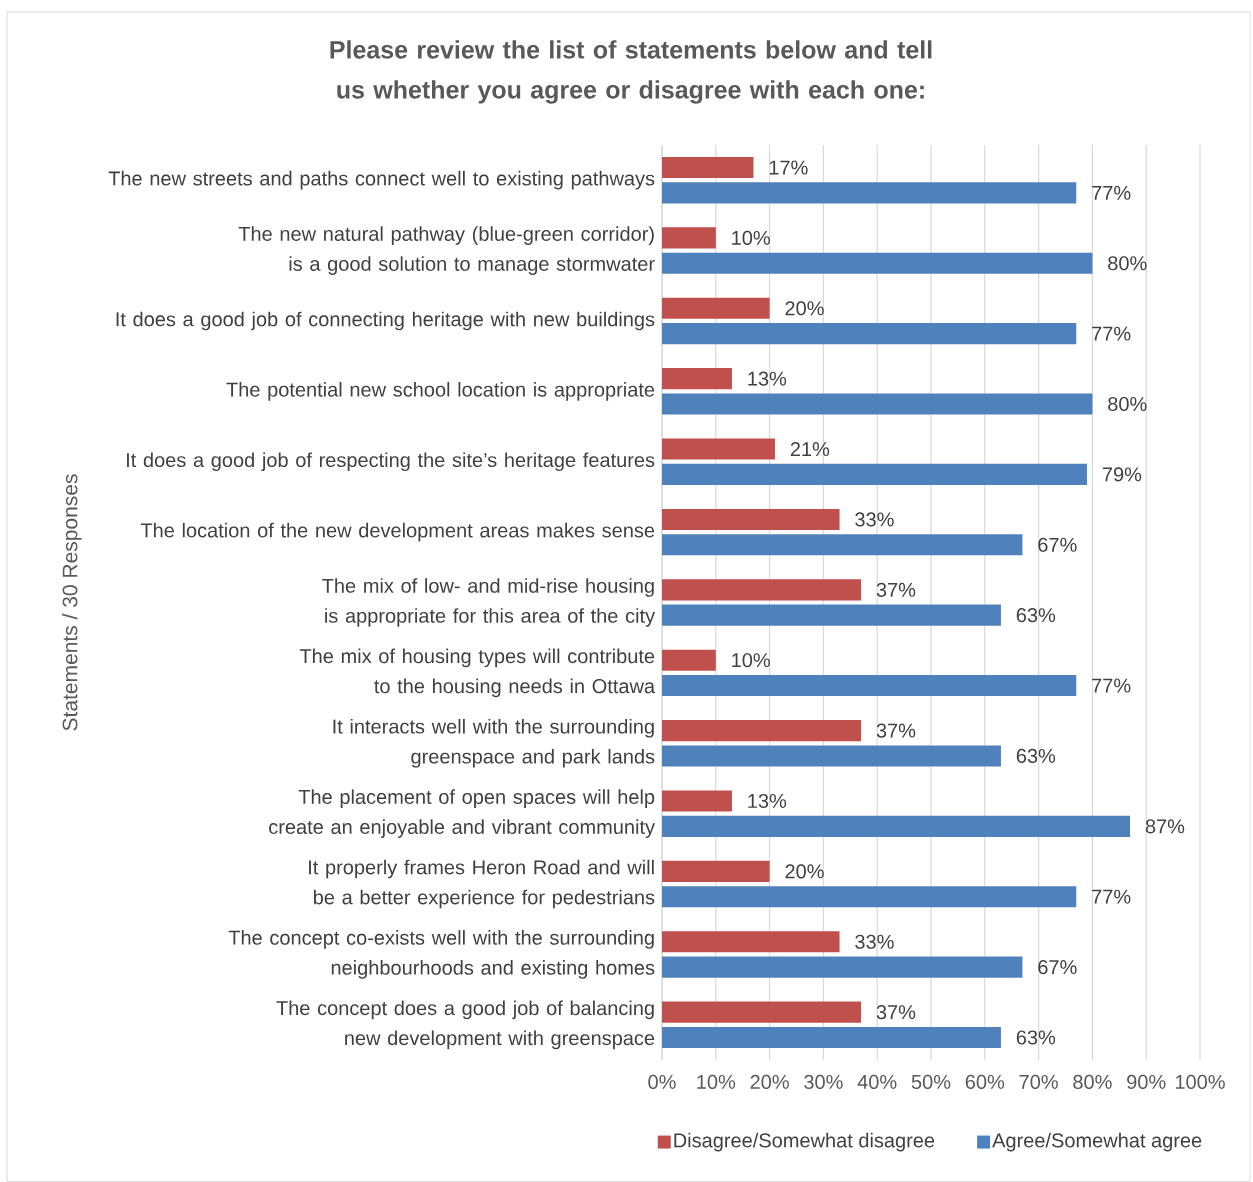  What do you see at coordinates (477, 673) in the screenshot?
I see `y-tick-label: The mix of housing types will contribute to the housing needs in Ottawa` at bounding box center [477, 673].